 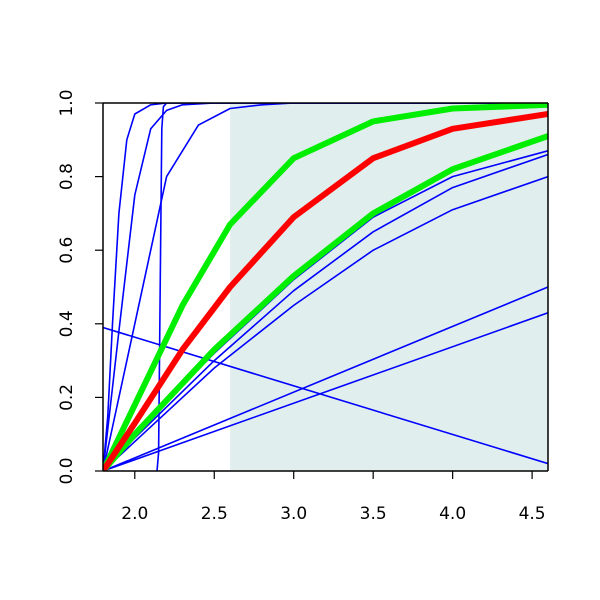 What do you see at coordinates (532, 514) in the screenshot?
I see `x-tick-label: 4.5` at bounding box center [532, 514].